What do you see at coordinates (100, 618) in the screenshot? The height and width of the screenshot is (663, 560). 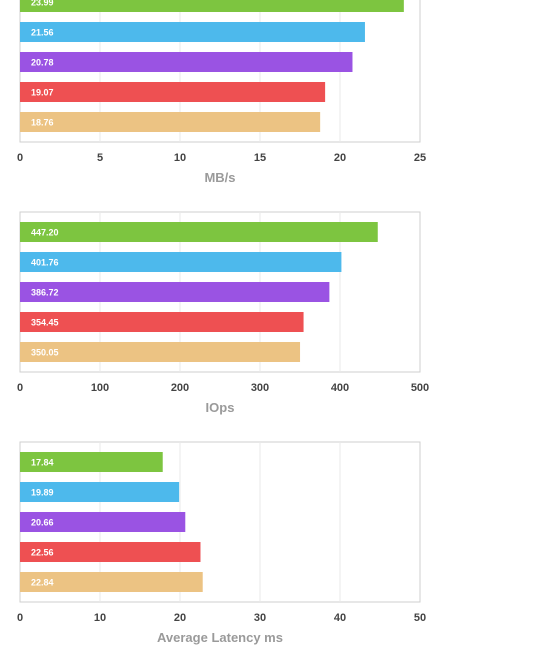 I see `chart-3-x-tick-label: 10` at bounding box center [100, 618].